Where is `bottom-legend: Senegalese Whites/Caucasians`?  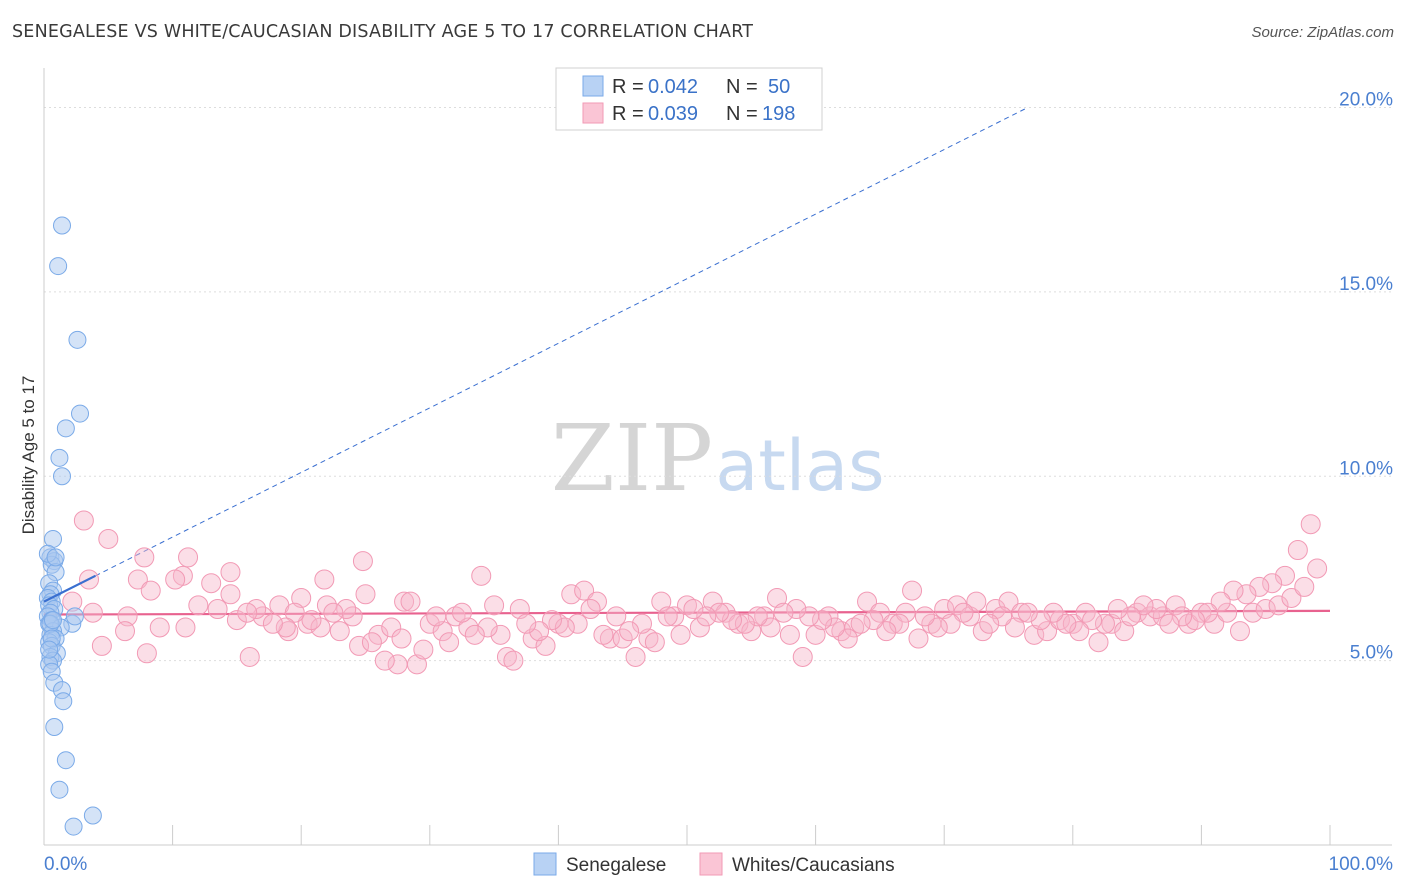
bottom-legend: Senegalese Whites/Caucasians is located at coordinates (714, 864).